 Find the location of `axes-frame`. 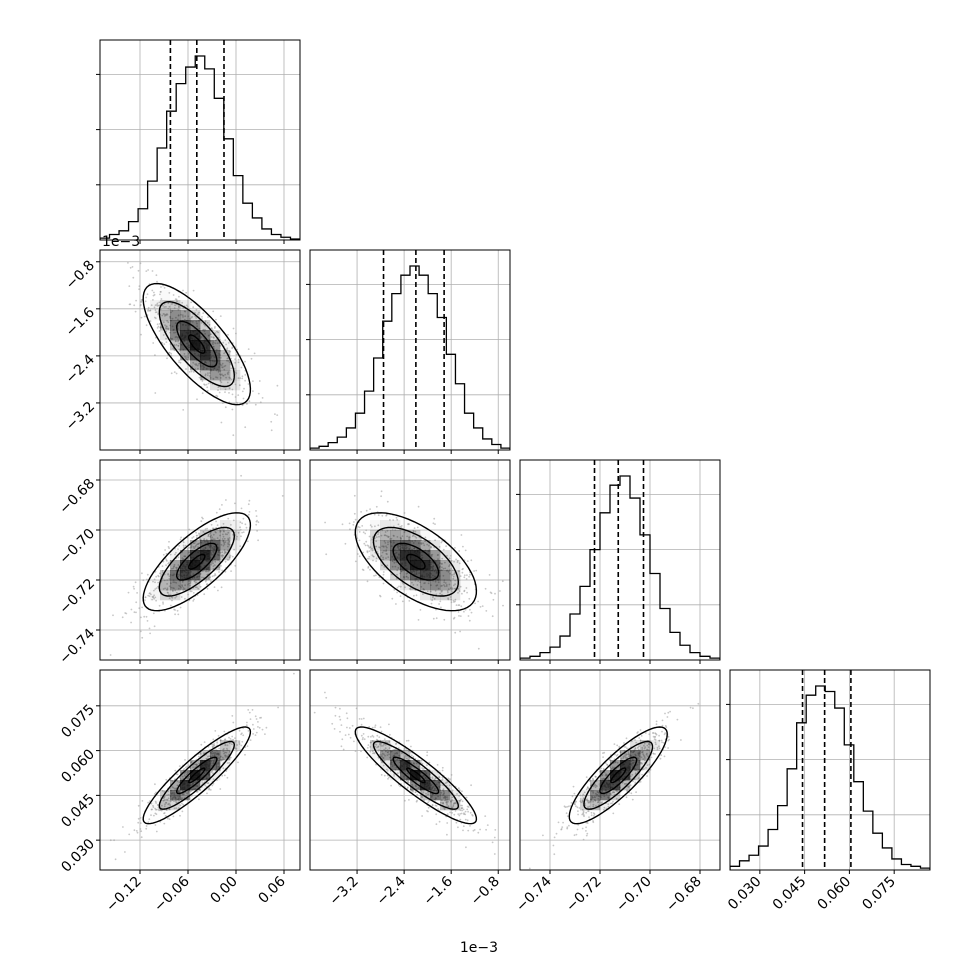

axes-frame is located at coordinates (830, 770).